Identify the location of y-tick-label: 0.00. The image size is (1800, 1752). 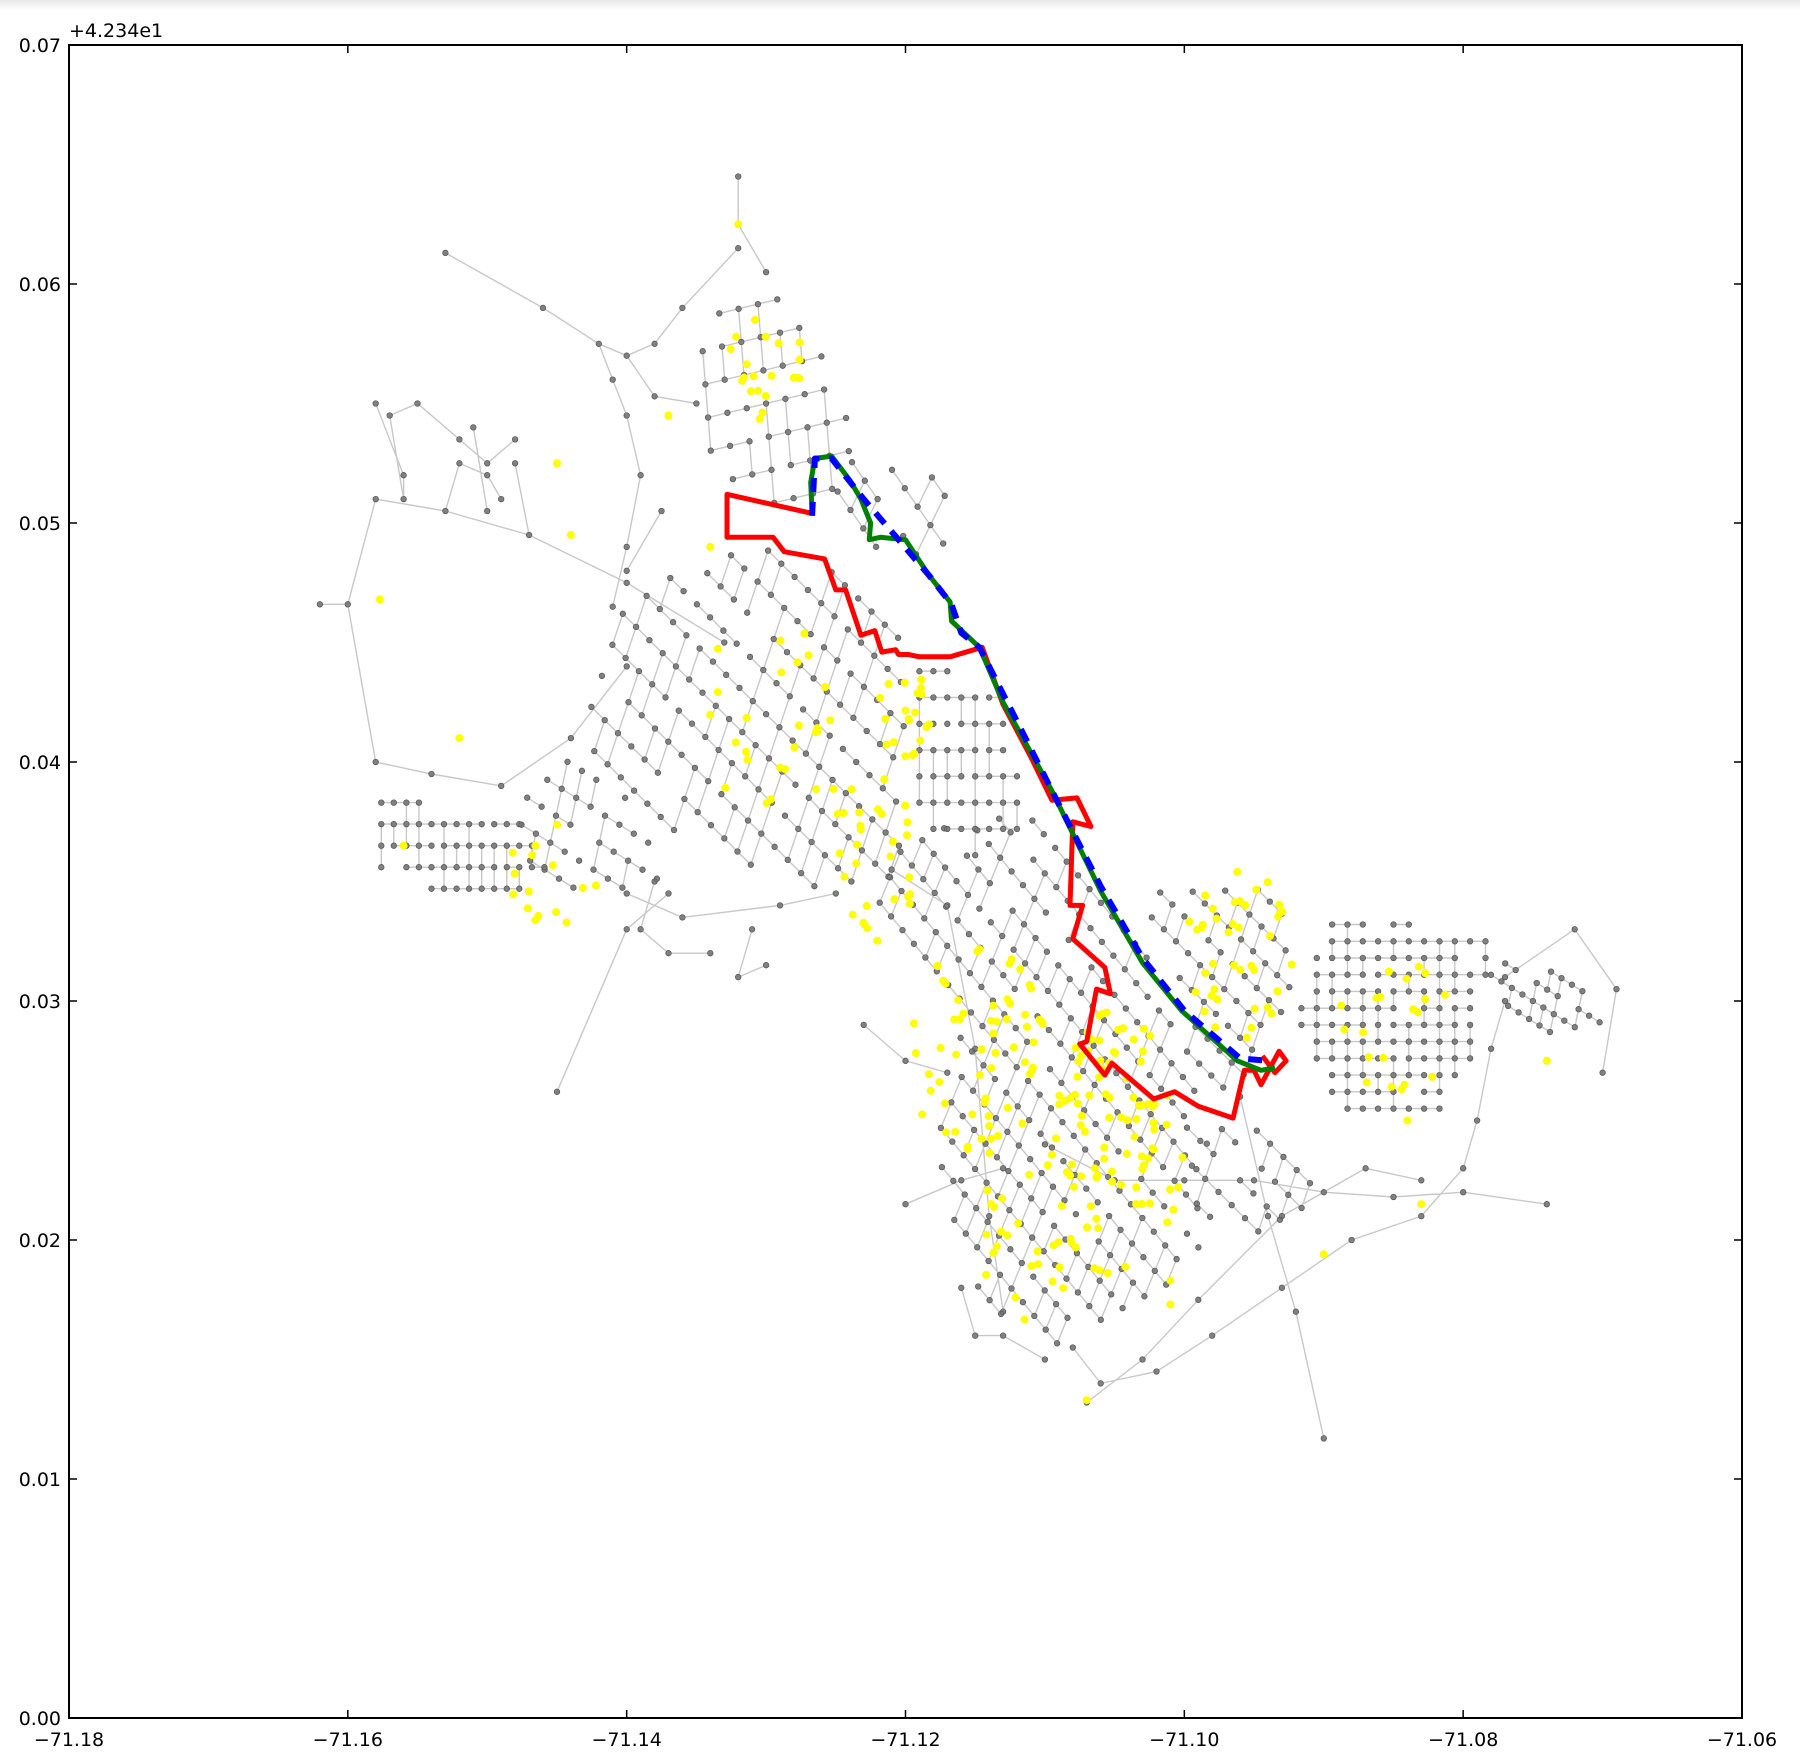
(40, 1719).